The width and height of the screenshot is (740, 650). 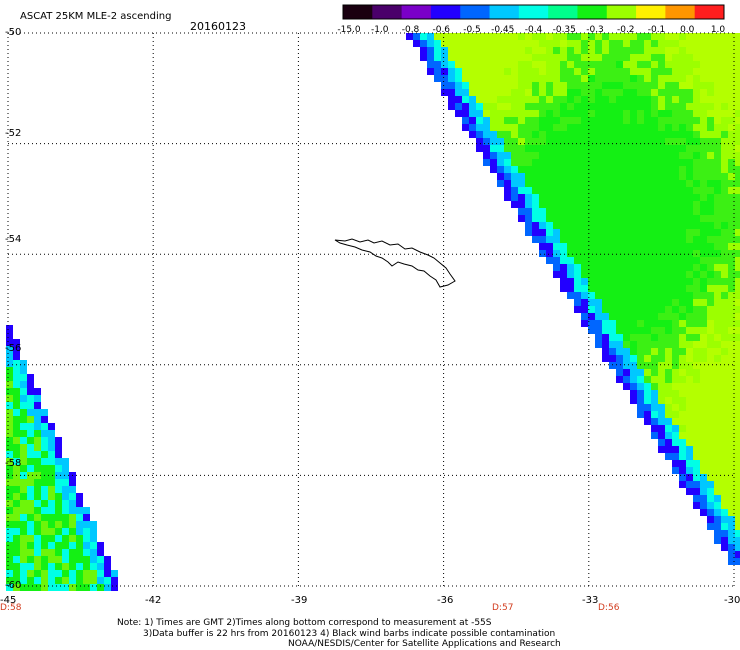 I want to click on lat-label-50: -50, so click(x=13, y=32).